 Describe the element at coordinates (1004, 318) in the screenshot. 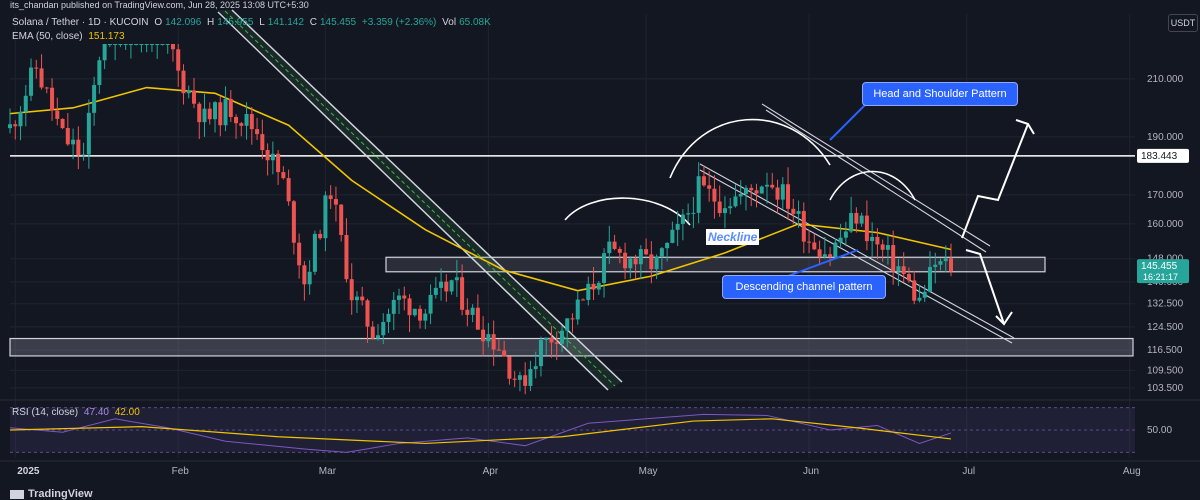

I see `bearish-arrowhead-icon` at that location.